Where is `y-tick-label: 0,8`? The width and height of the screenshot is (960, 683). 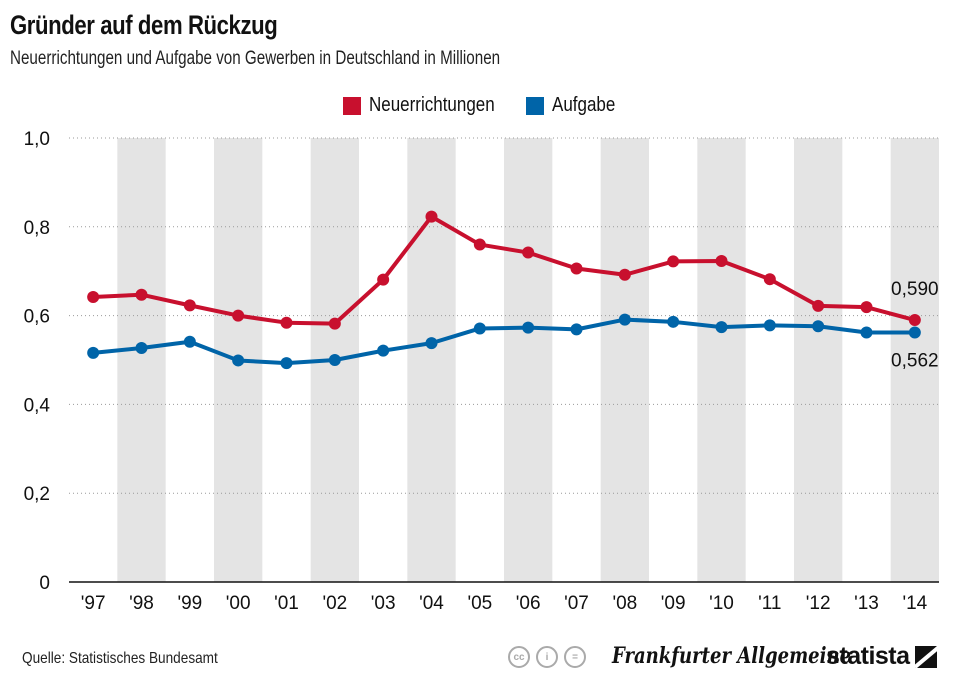 y-tick-label: 0,8 is located at coordinates (37, 228).